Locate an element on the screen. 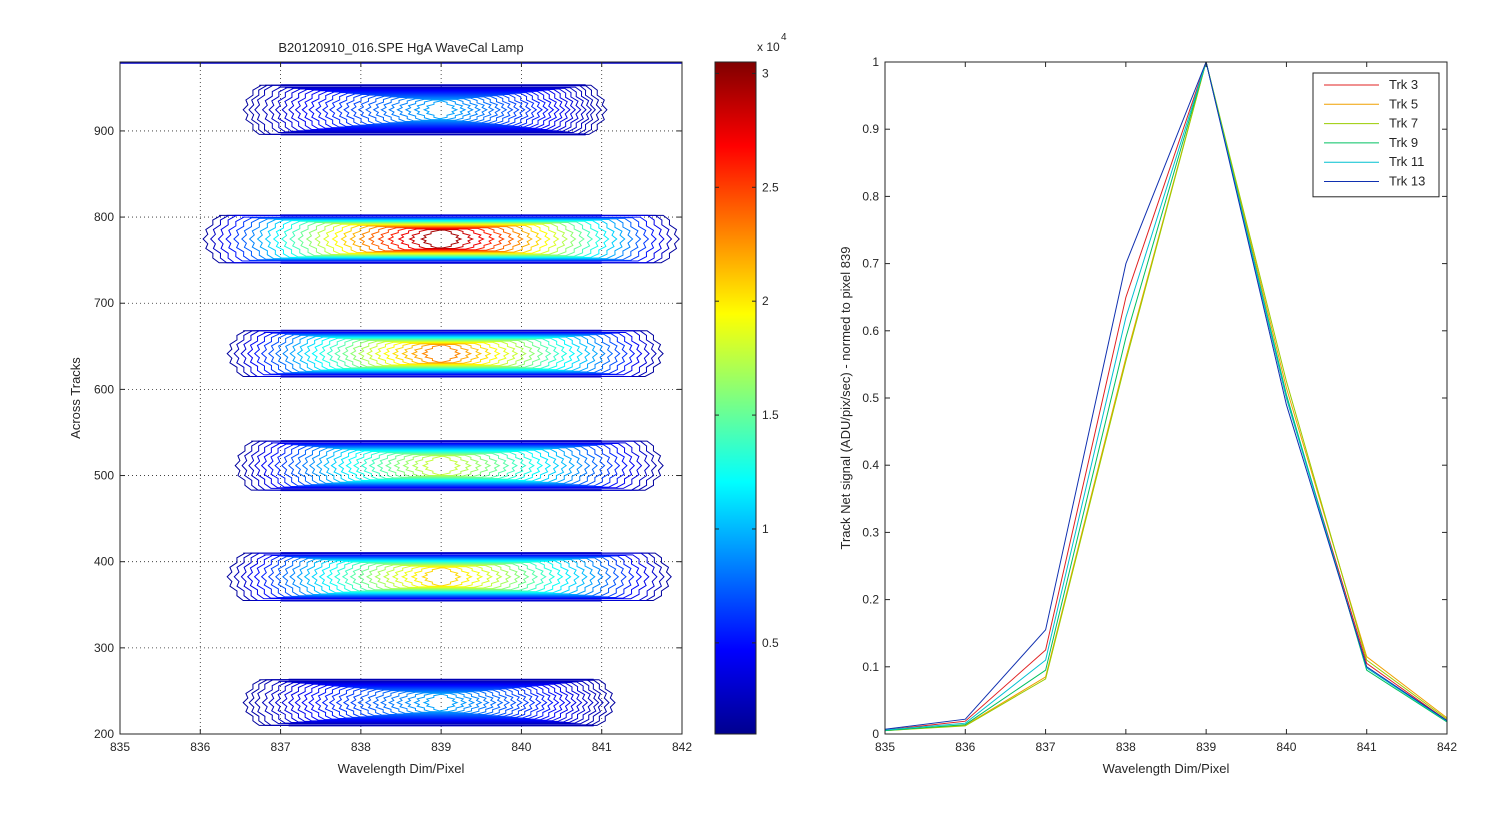 The width and height of the screenshot is (1500, 825). line-x-tick-label: 842 is located at coordinates (1447, 747).